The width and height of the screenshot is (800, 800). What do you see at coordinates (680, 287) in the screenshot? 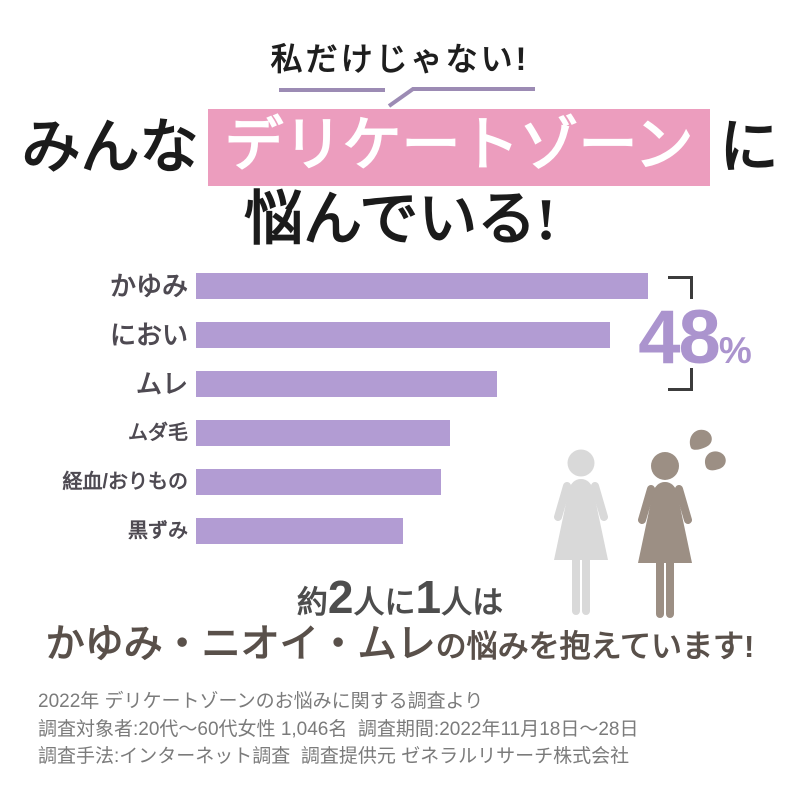
I see `bracket-top-icon` at bounding box center [680, 287].